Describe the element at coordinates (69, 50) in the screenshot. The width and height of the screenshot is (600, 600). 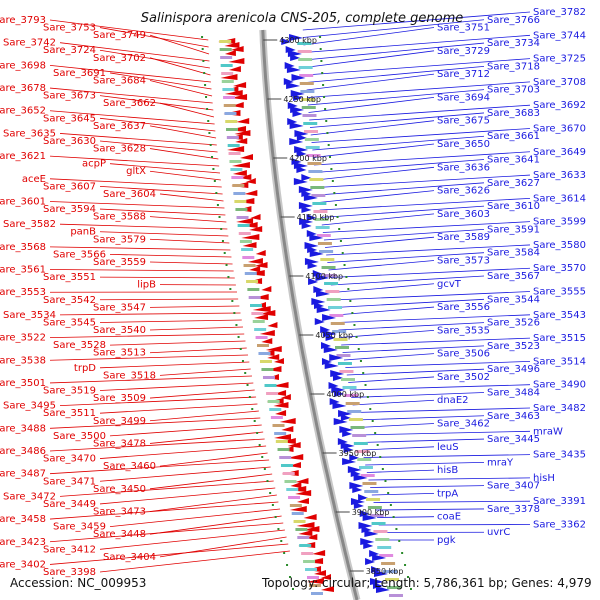
I see `gene-label-left: Sare_3724` at that location.